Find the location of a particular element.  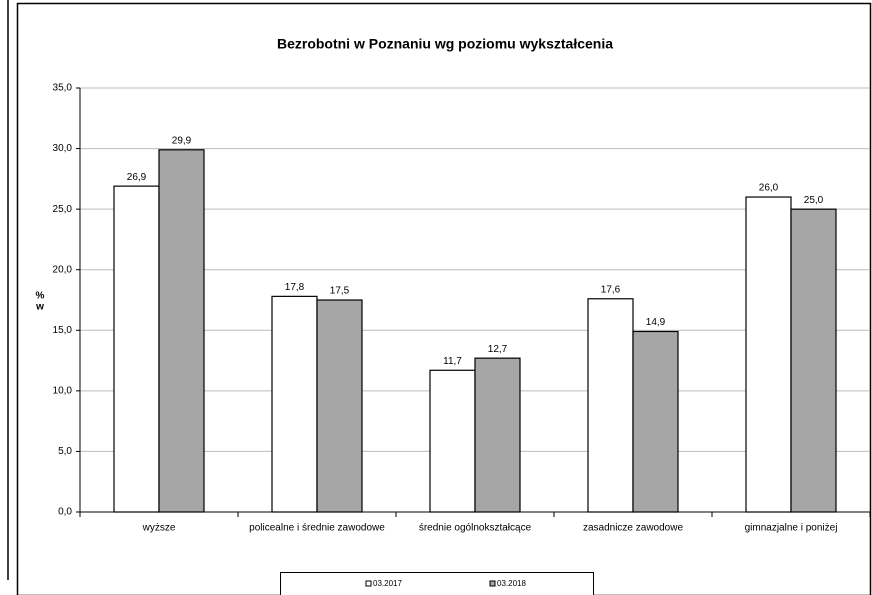

y-tick-label: 15,0 is located at coordinates (63, 330).